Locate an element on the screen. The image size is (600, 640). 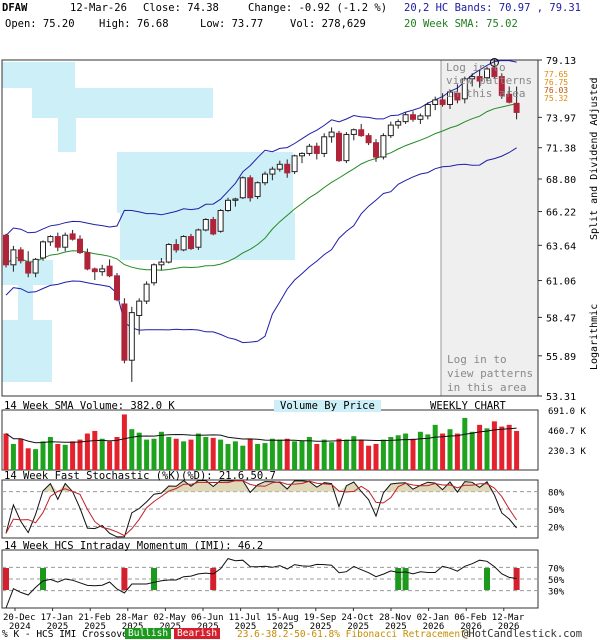
volume-value: Vol: 278,629 is located at coordinates (328, 24).